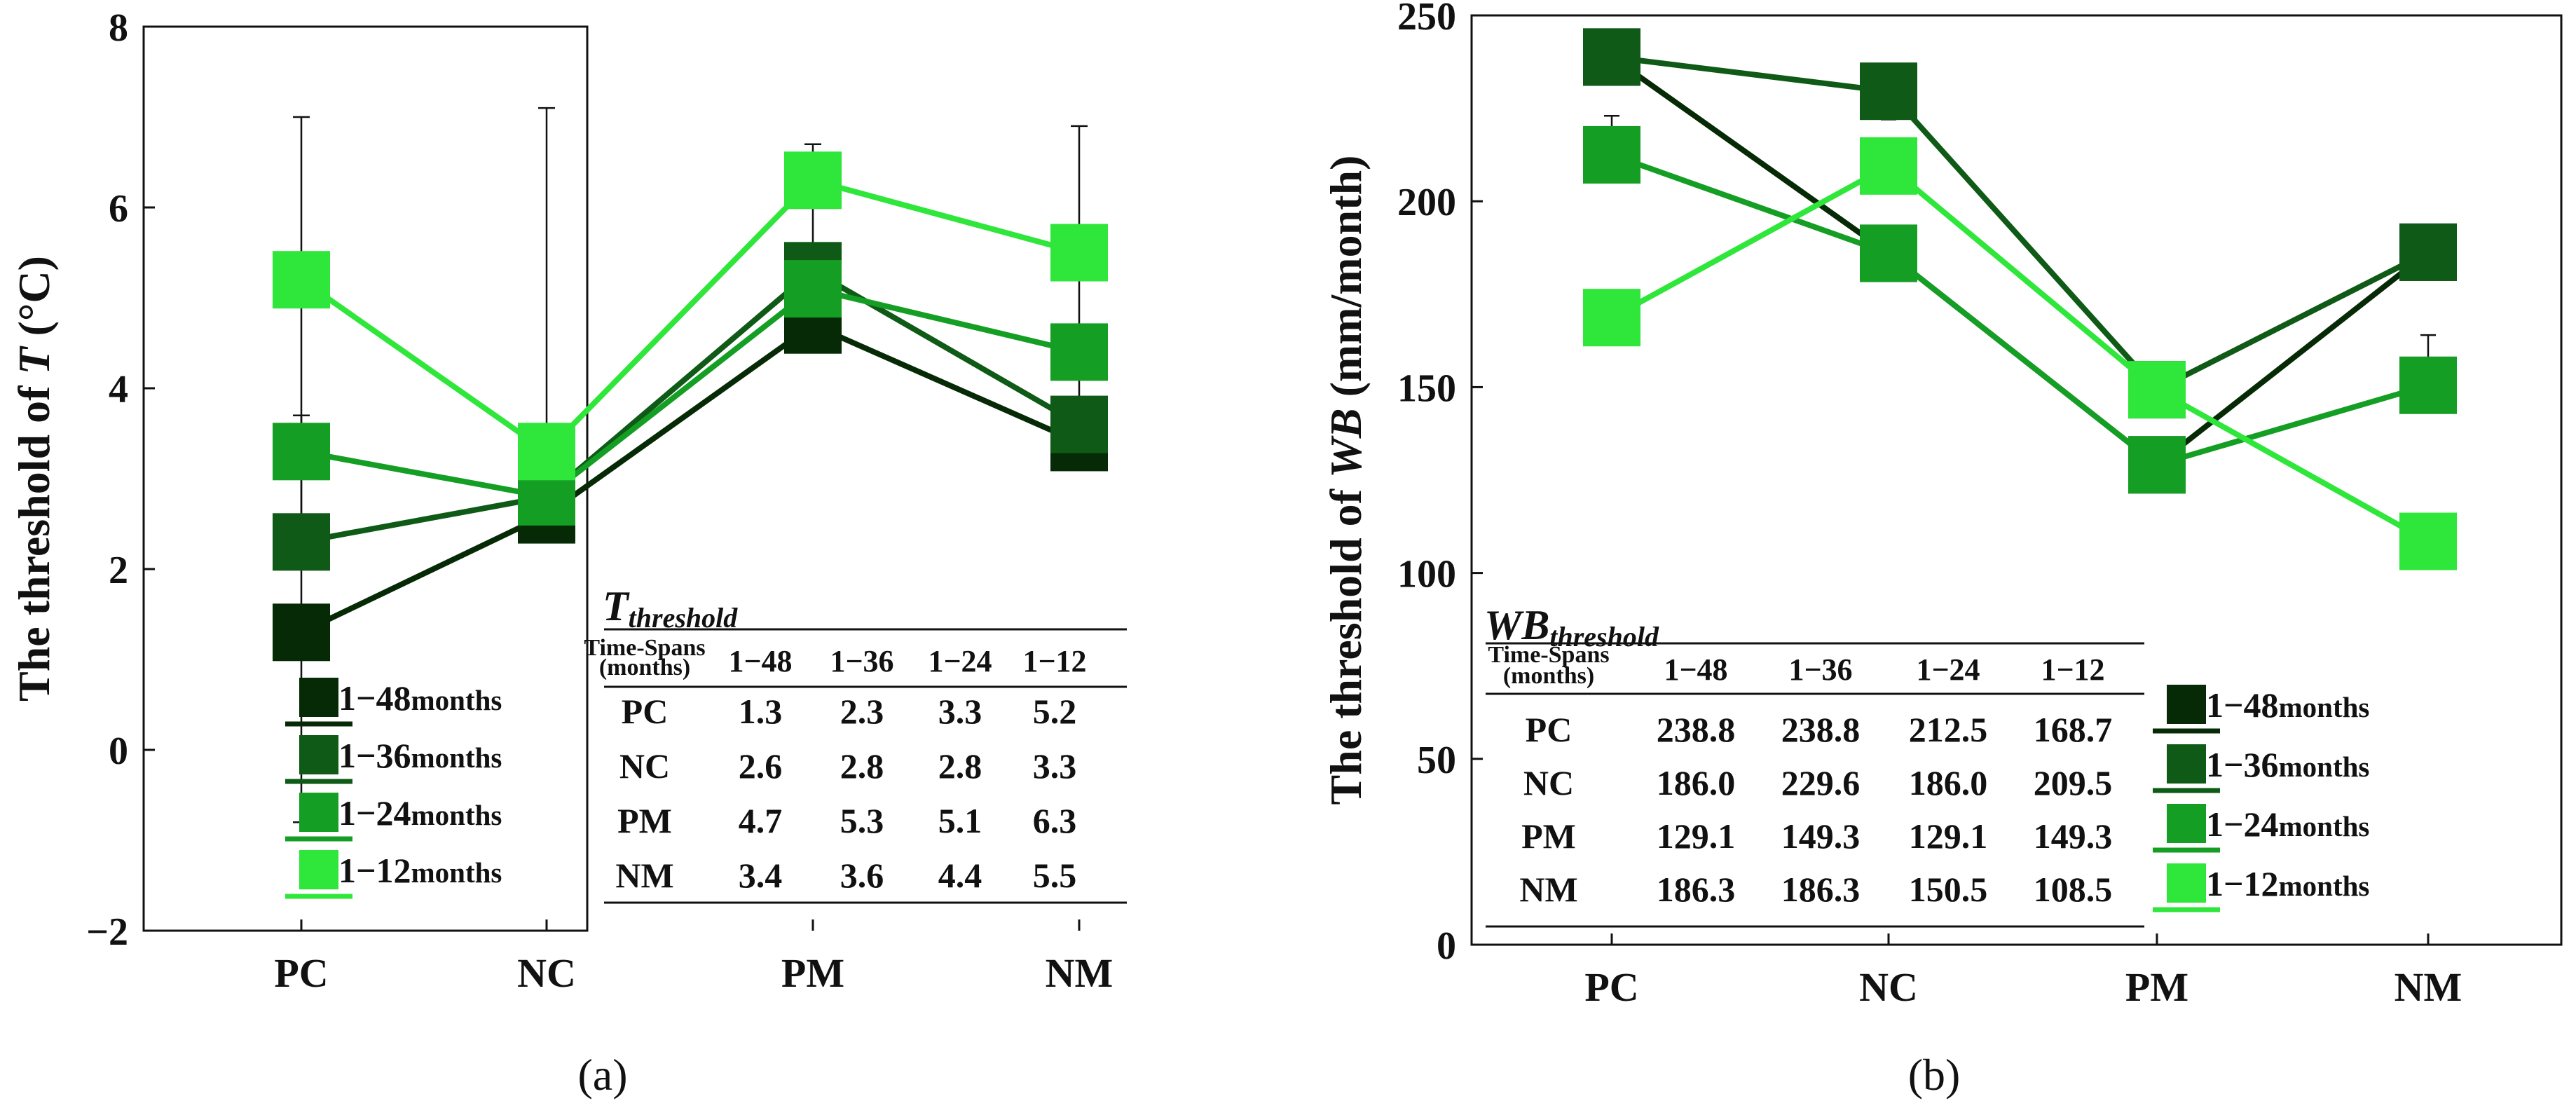 Image resolution: width=2576 pixels, height=1115 pixels. I want to click on table-cell: 150.5, so click(1949, 889).